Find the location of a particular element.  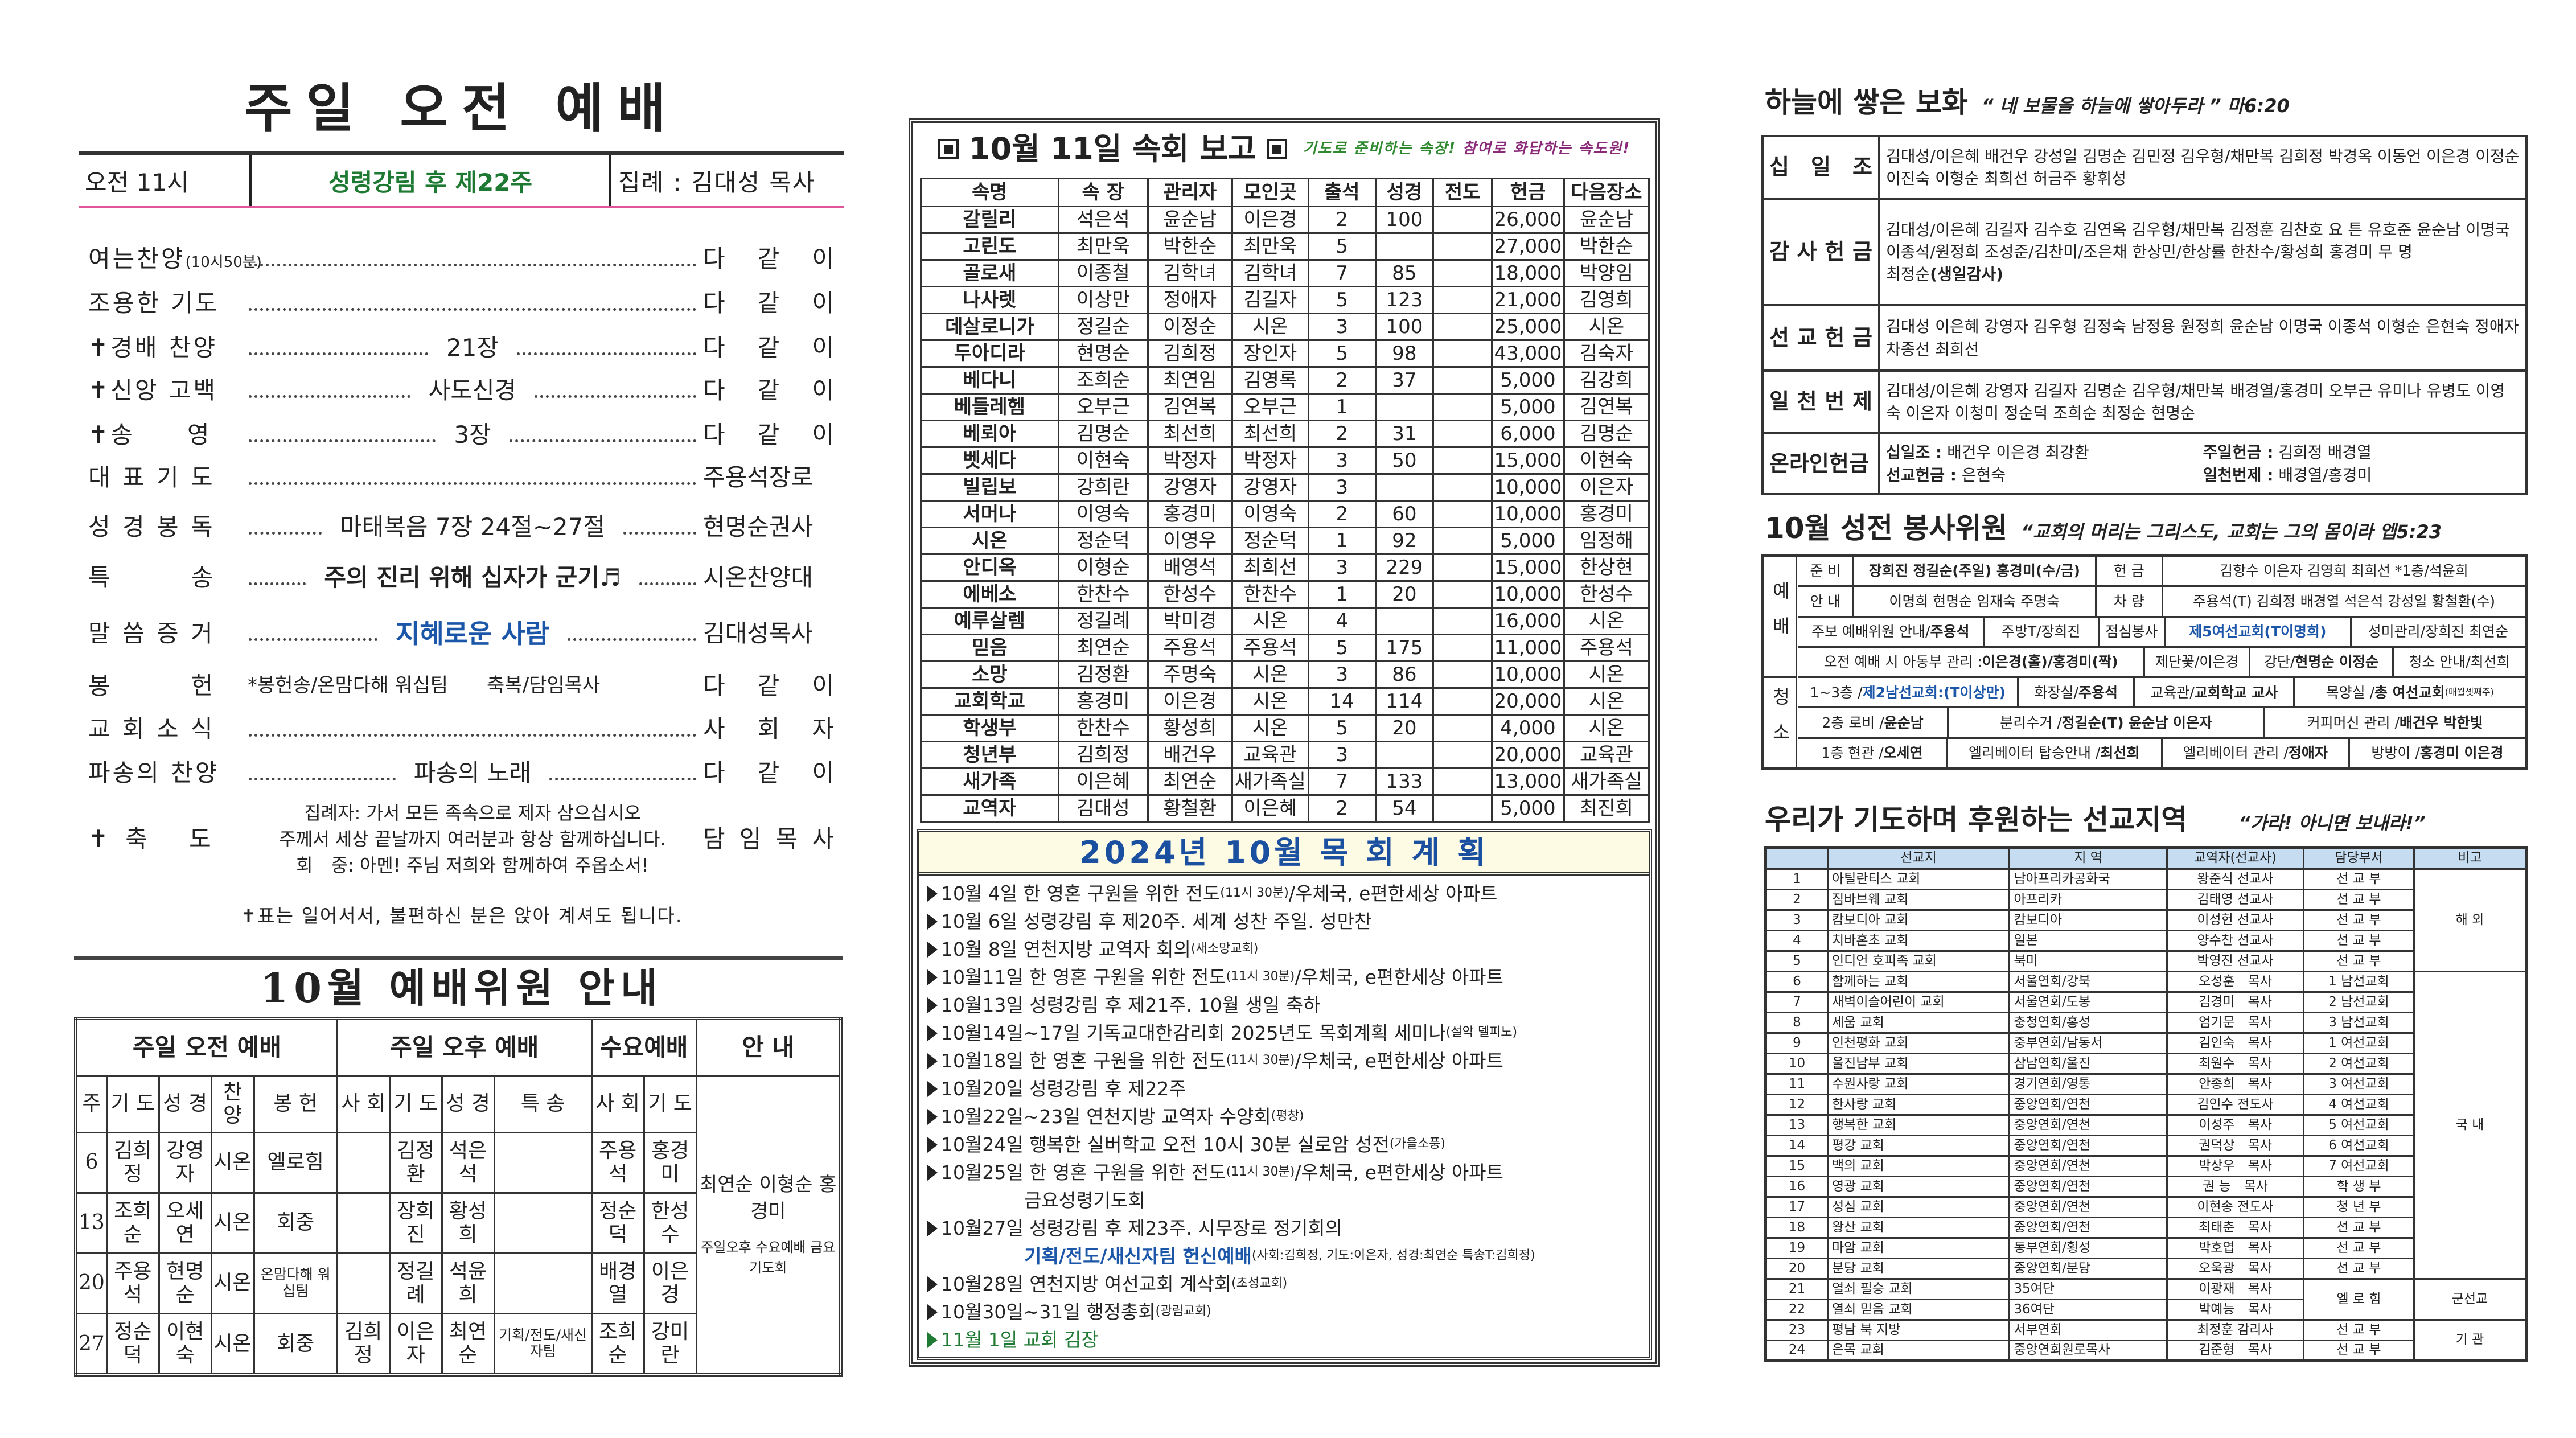

mission-department: 1 여선교회 is located at coordinates (2359, 1043).